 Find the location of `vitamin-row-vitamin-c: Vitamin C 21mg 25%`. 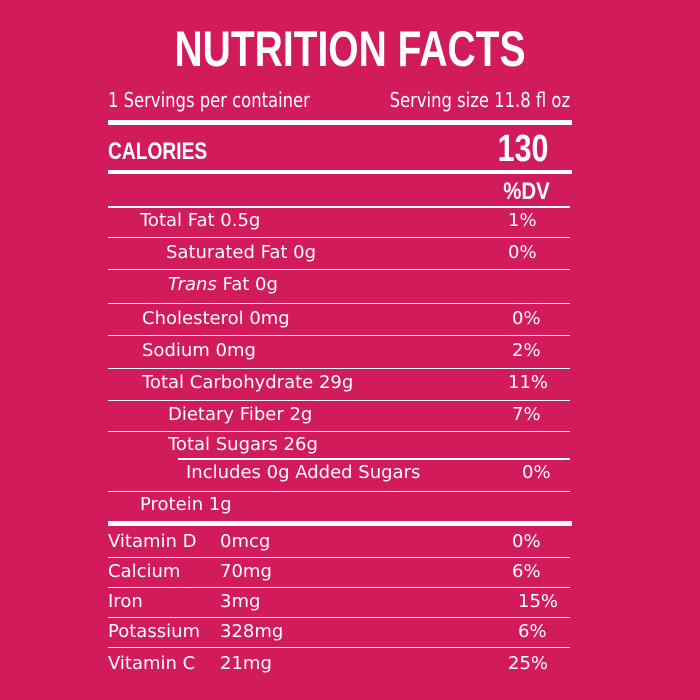

vitamin-row-vitamin-c: Vitamin C 21mg 25% is located at coordinates (339, 665).